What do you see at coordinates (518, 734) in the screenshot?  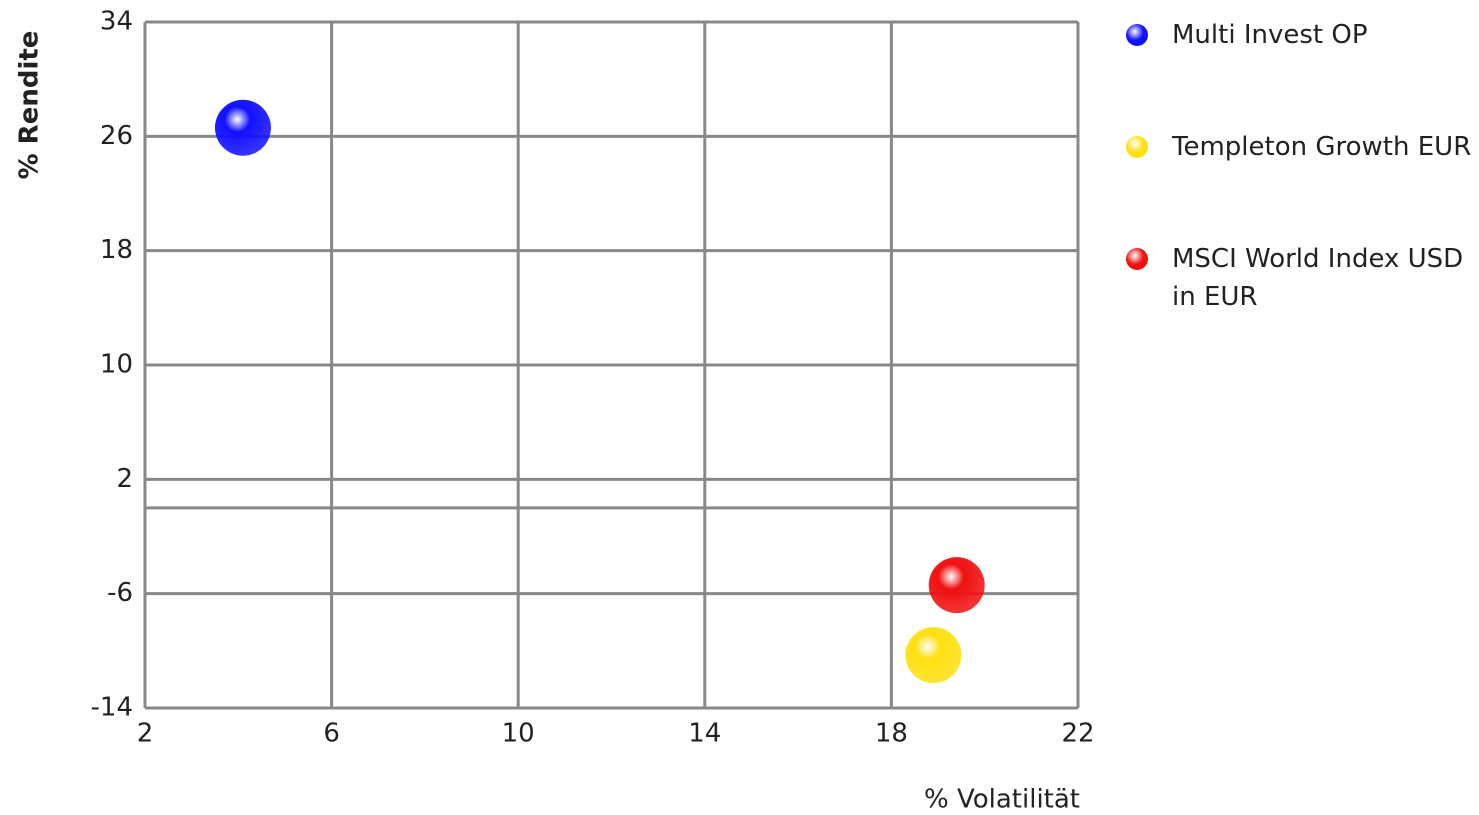 I see `x-tick-label: 10` at bounding box center [518, 734].